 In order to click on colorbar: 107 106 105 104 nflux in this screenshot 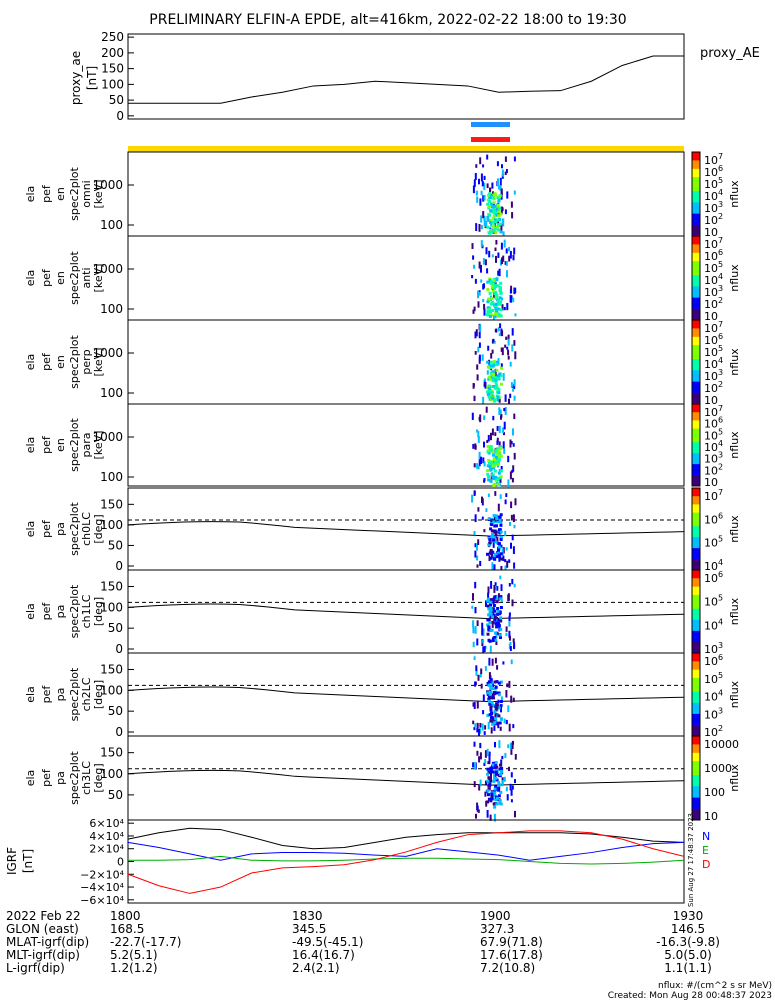, I will do `click(716, 530)`.